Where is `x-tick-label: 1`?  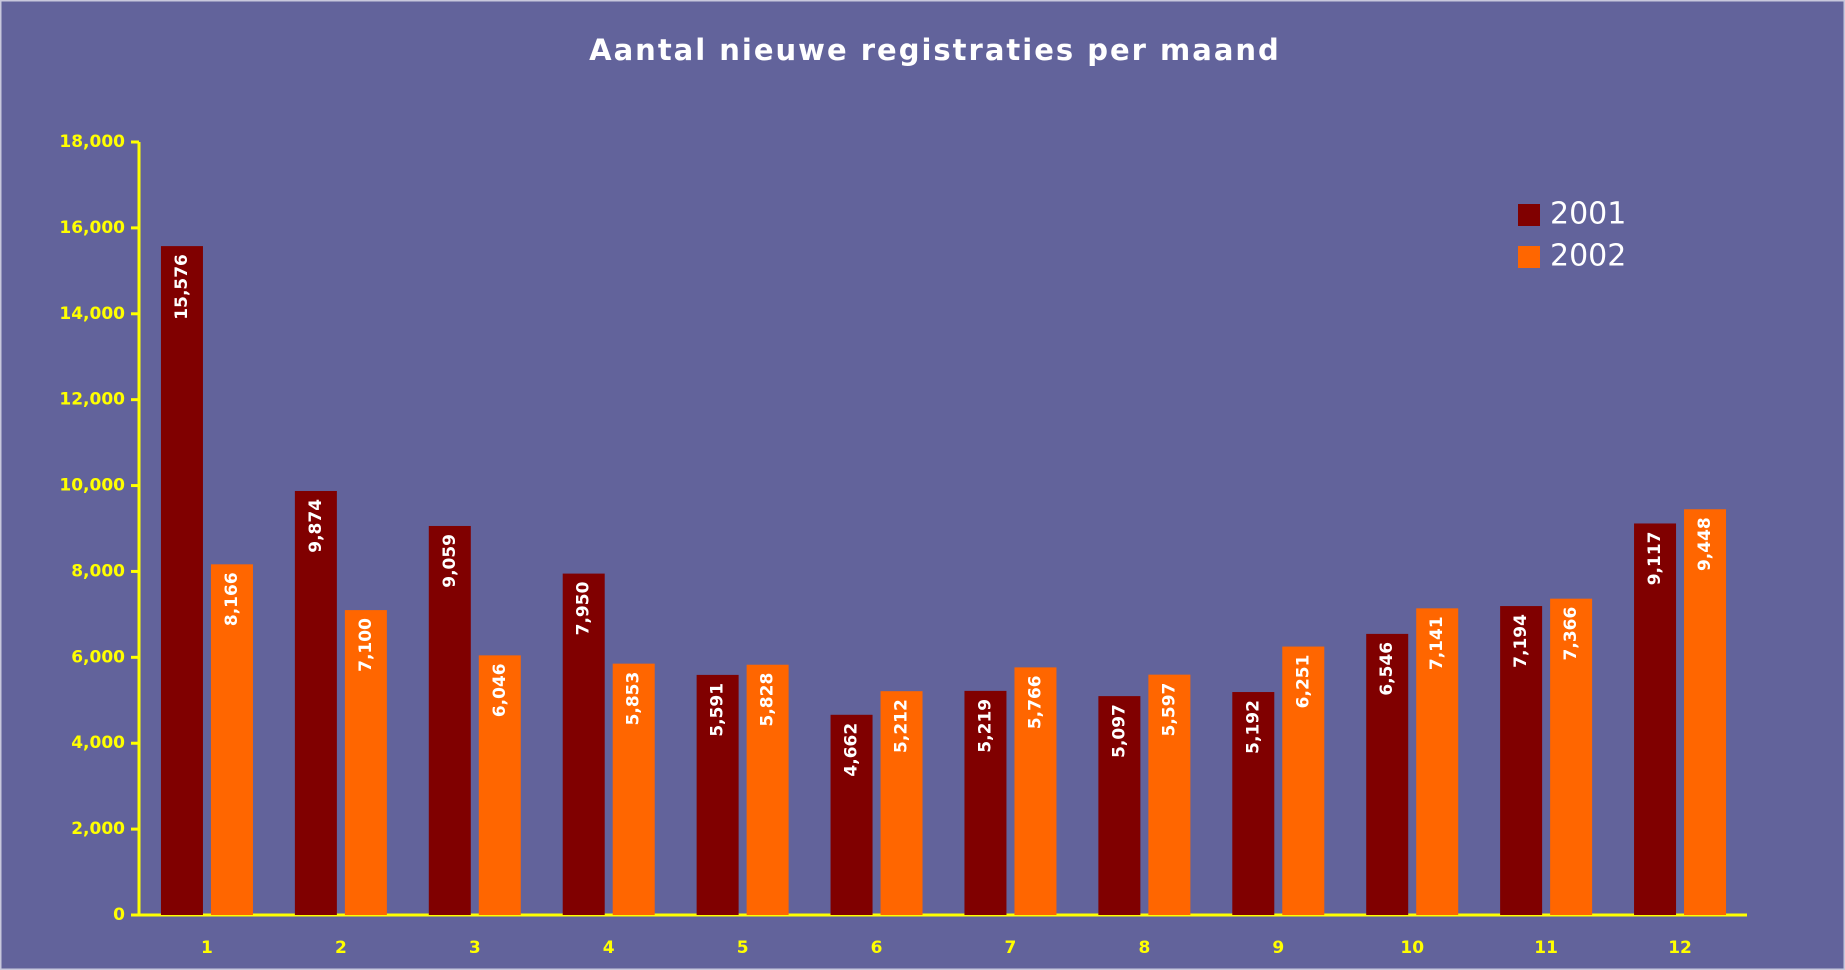
x-tick-label: 1 is located at coordinates (207, 948).